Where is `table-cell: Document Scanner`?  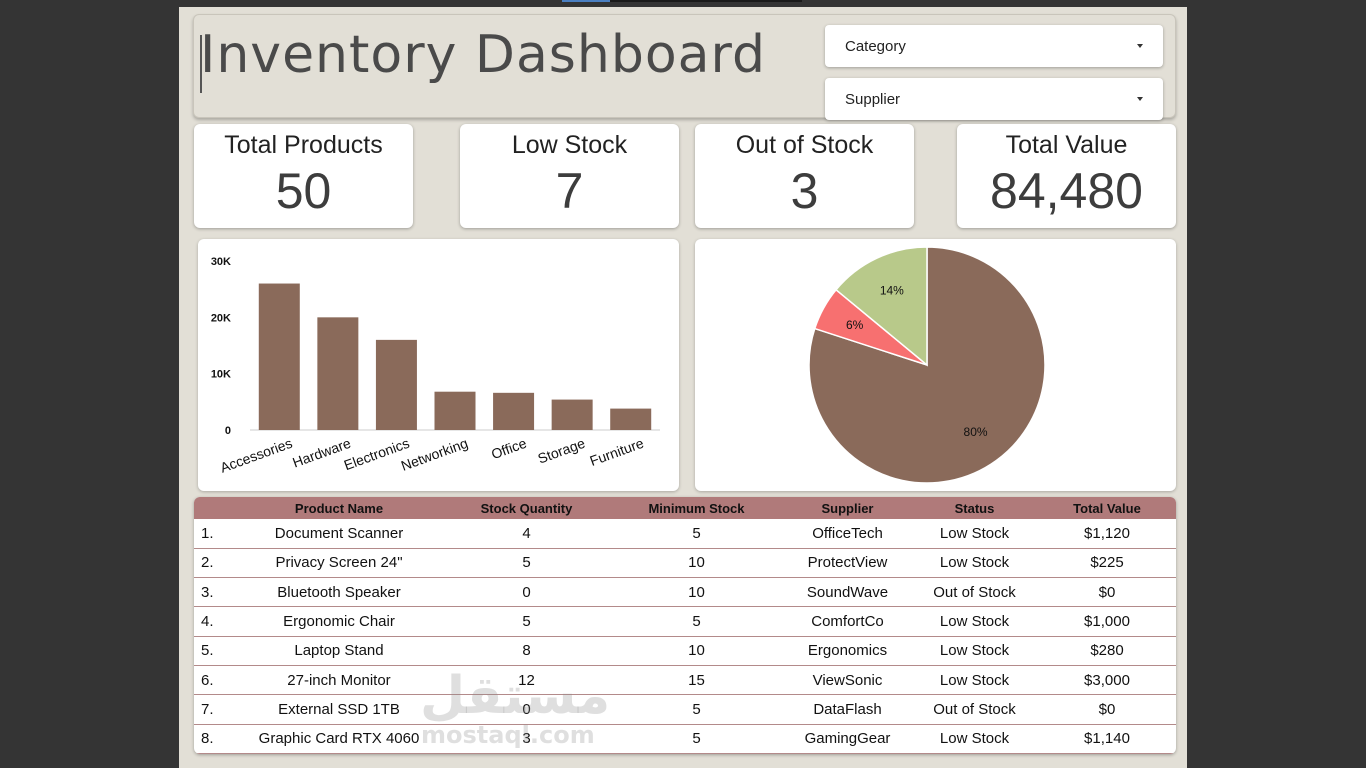
table-cell: Document Scanner is located at coordinates (339, 533).